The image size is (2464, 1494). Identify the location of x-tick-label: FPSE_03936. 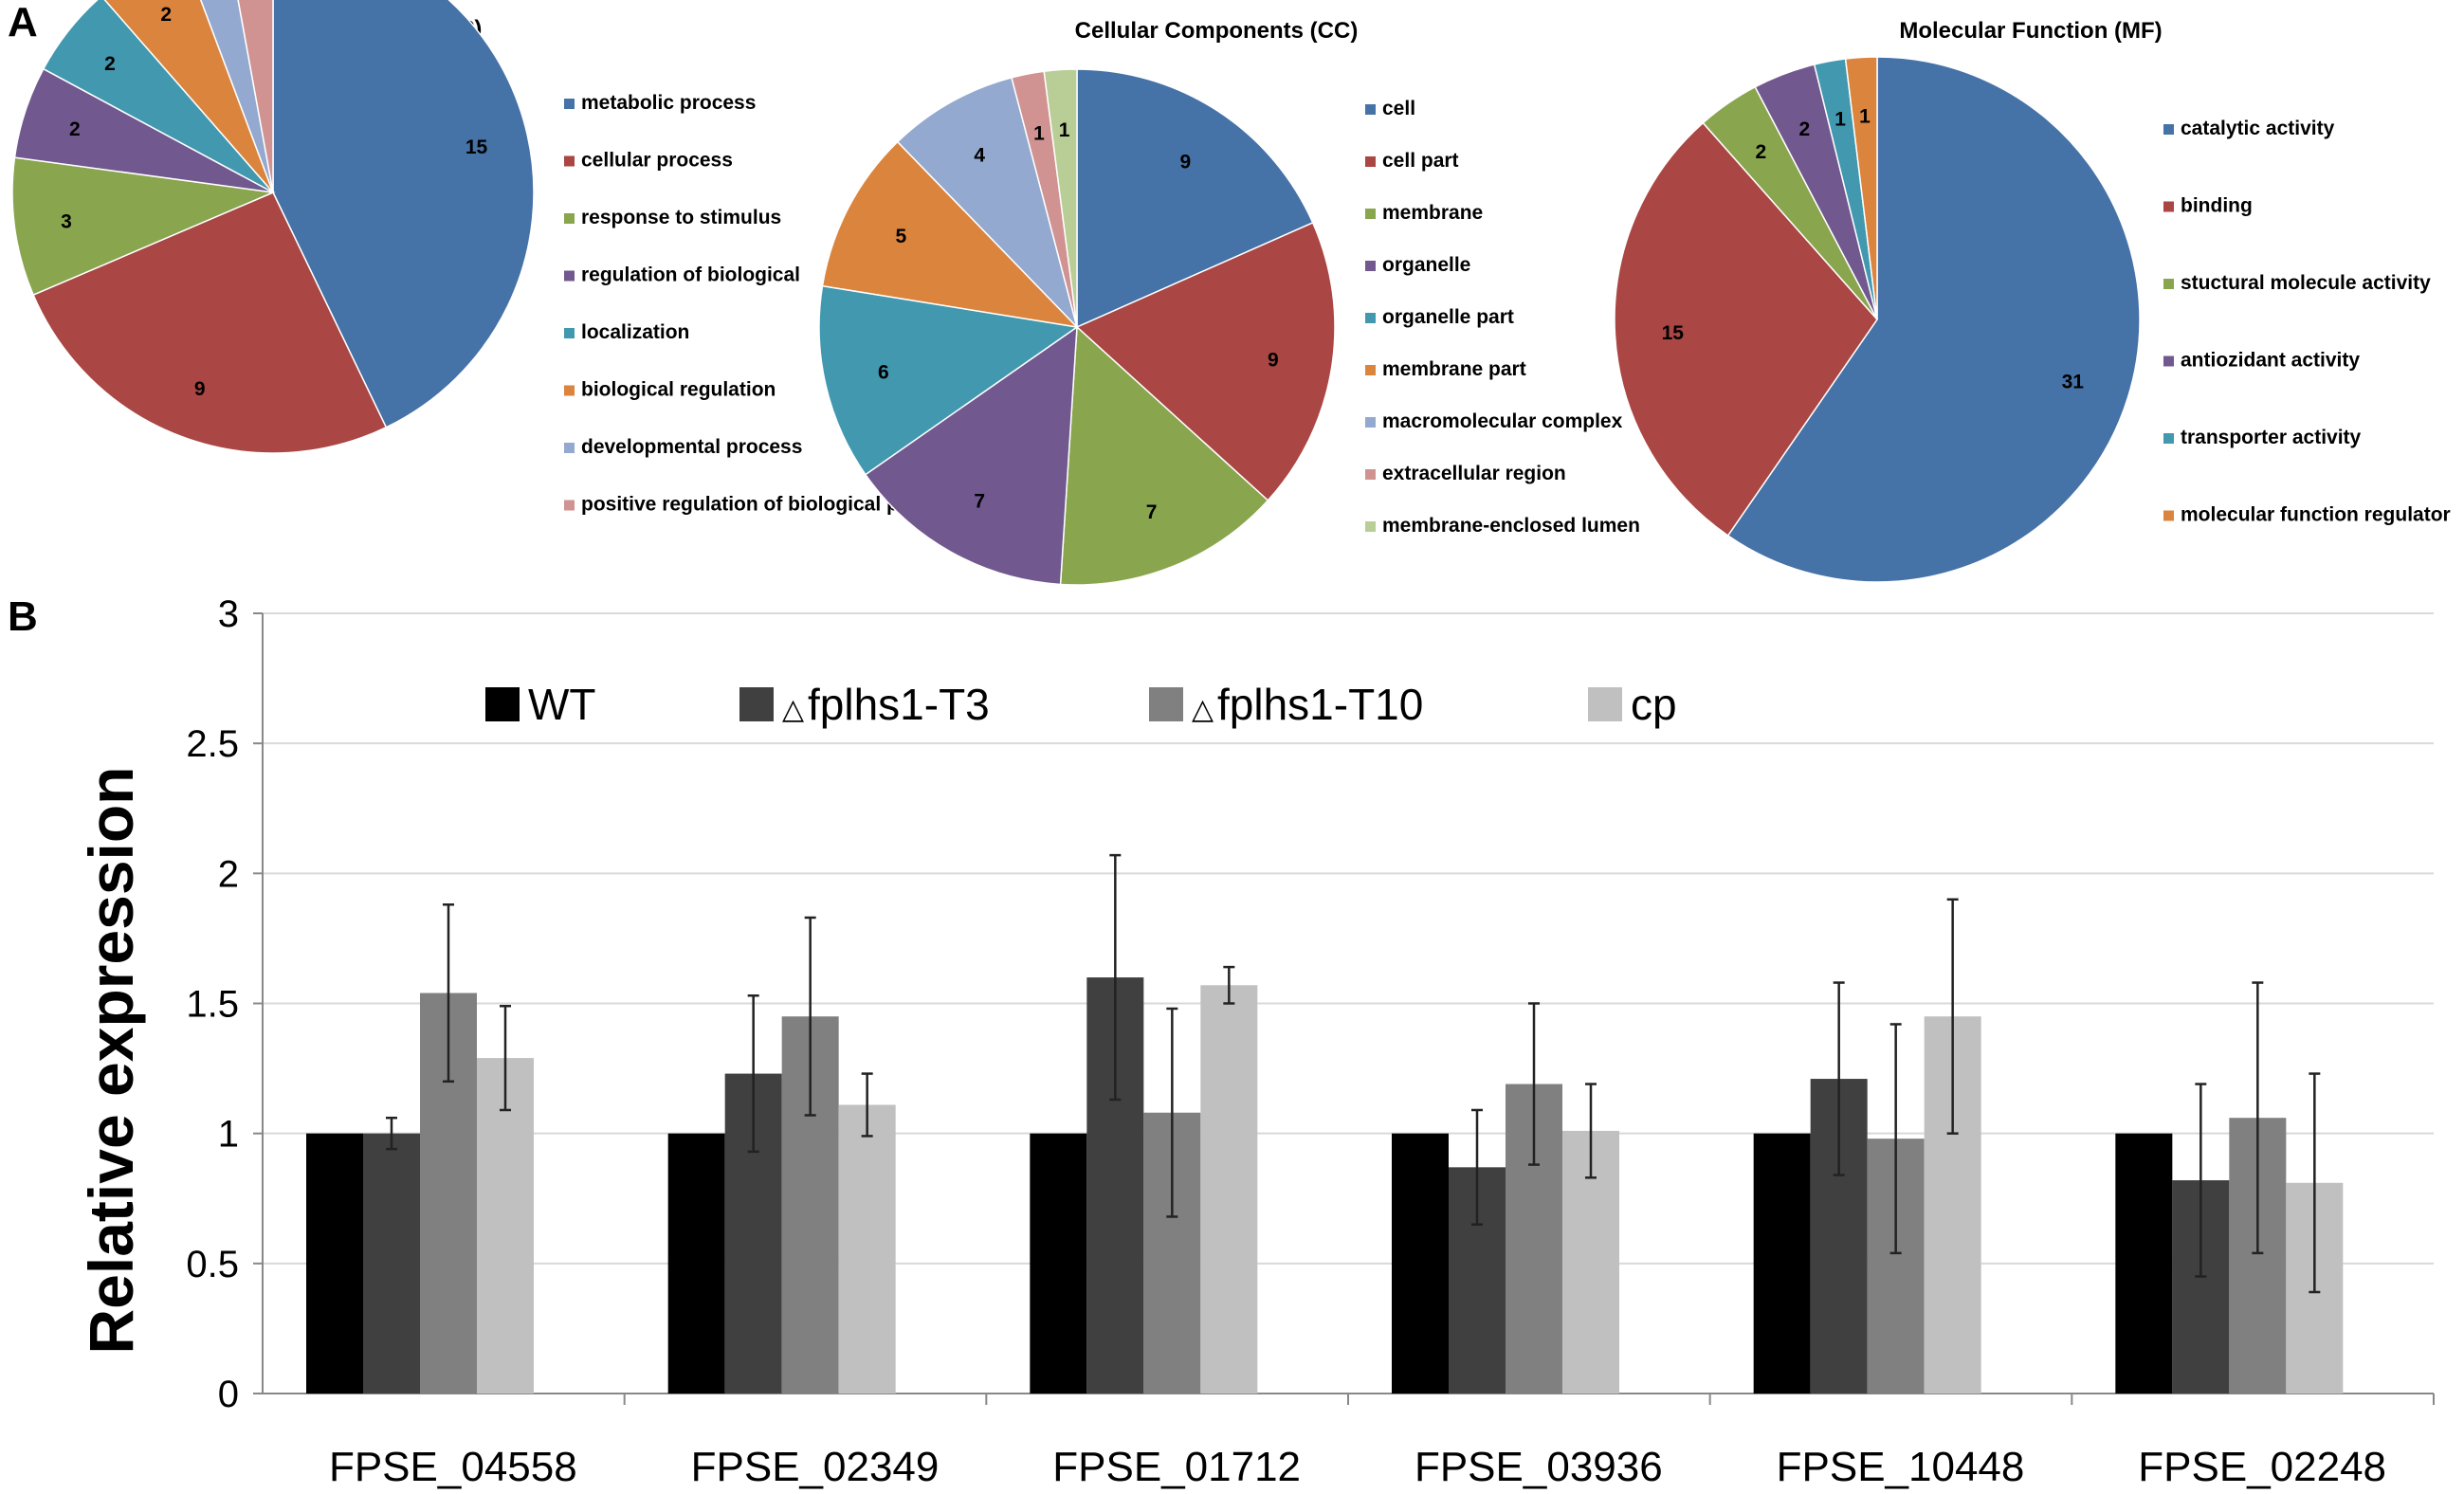
(1539, 1467).